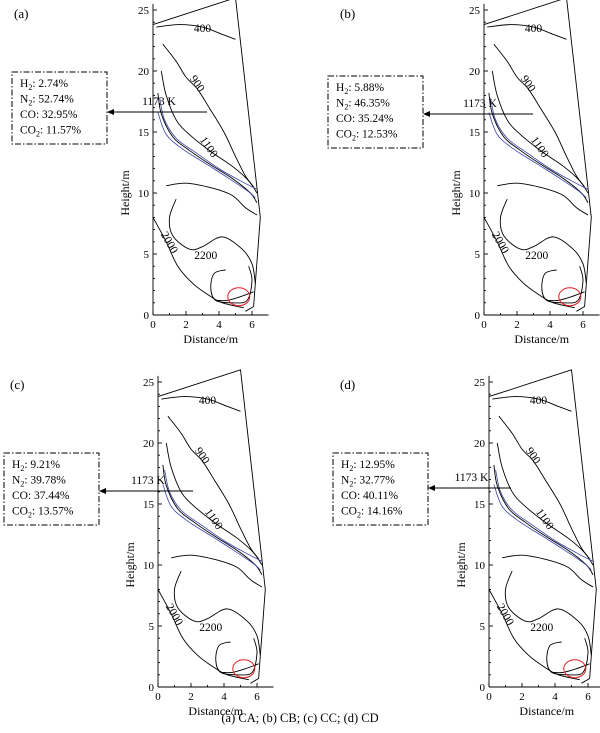 The width and height of the screenshot is (600, 733). What do you see at coordinates (475, 72) in the screenshot?
I see `y-tick-label: 20` at bounding box center [475, 72].